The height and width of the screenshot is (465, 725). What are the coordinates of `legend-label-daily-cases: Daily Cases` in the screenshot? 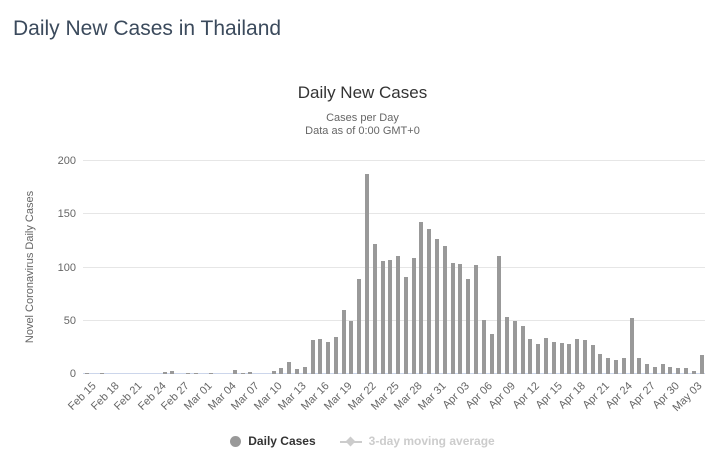 It's located at (282, 441).